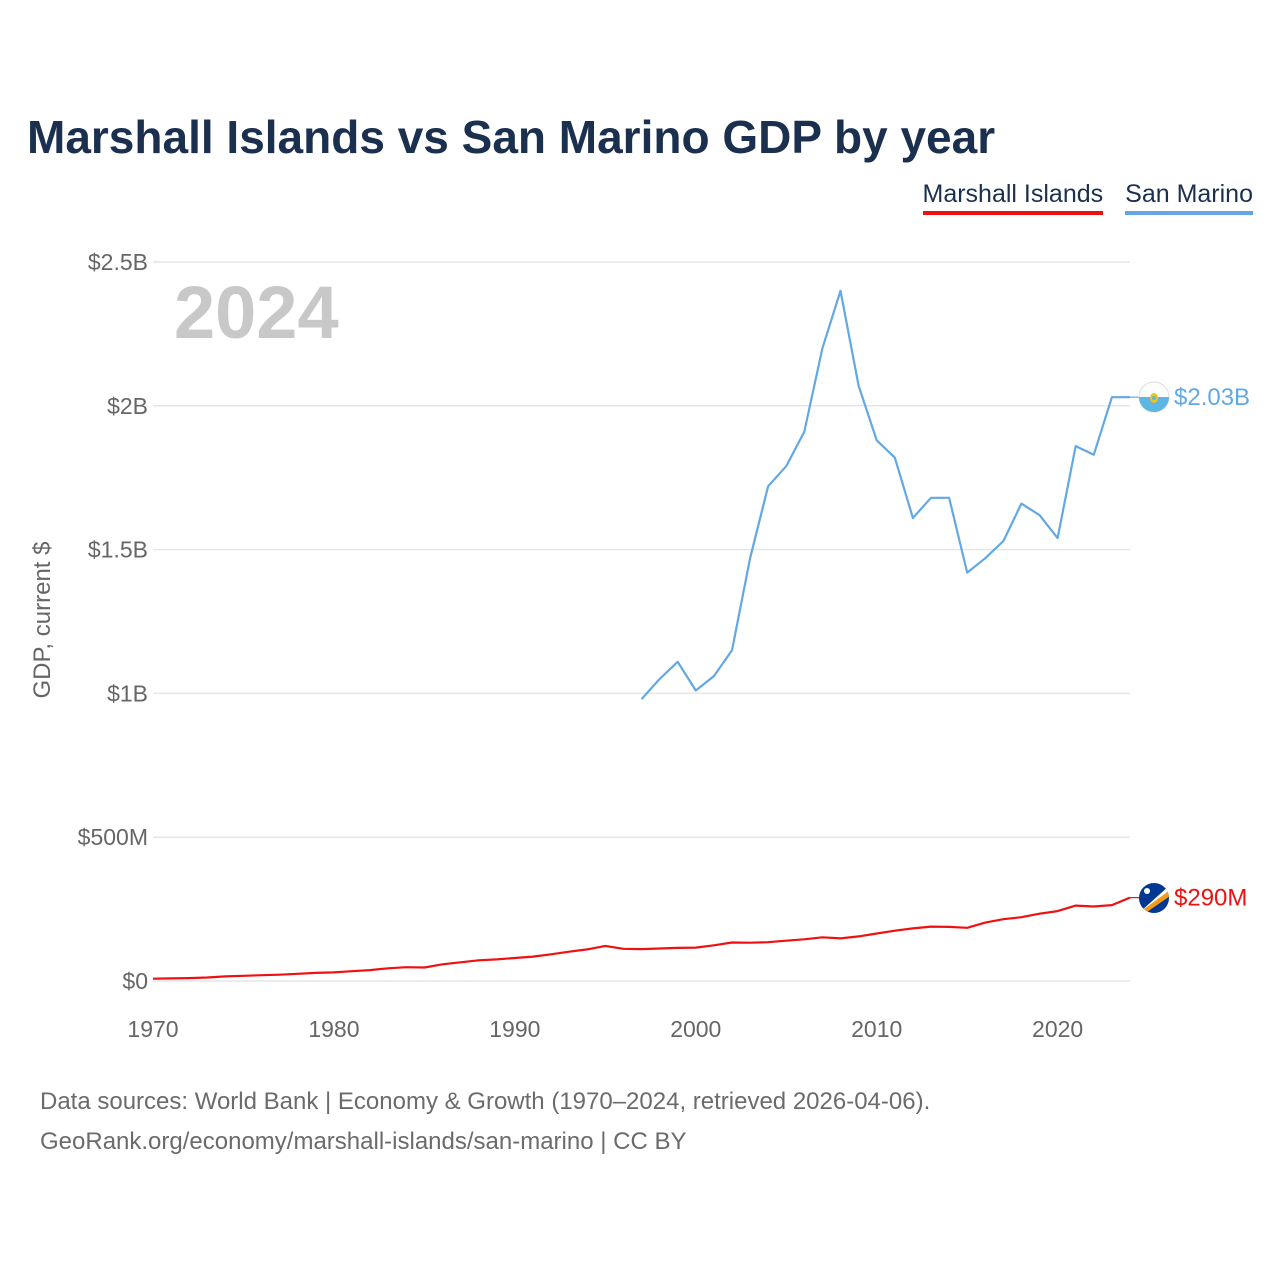 This screenshot has height=1280, width=1280. I want to click on y-tick-label: $2.5B, so click(118, 262).